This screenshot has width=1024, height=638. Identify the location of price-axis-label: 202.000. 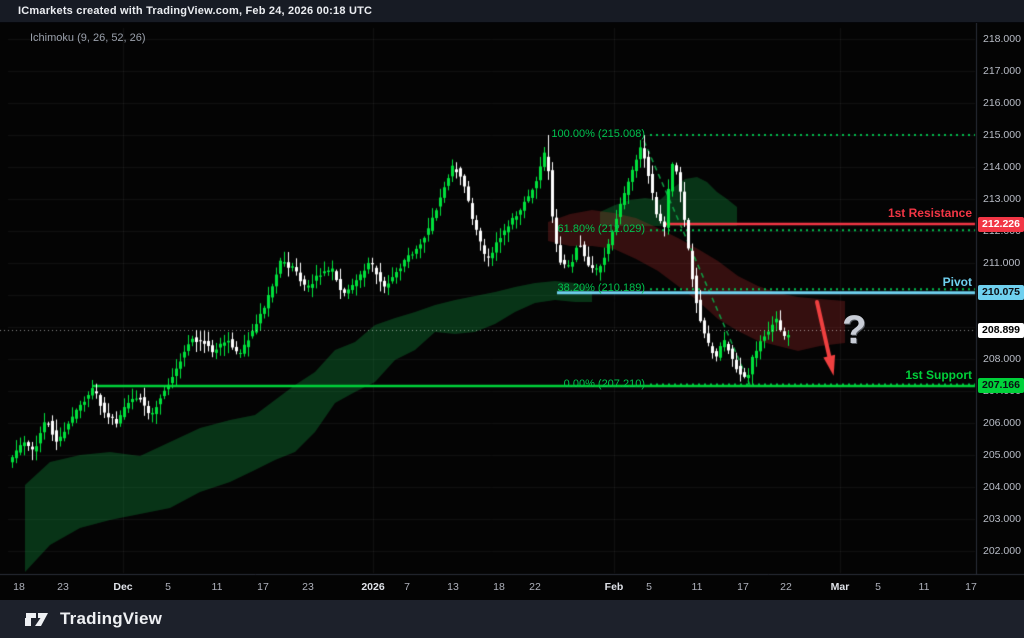
(1002, 551).